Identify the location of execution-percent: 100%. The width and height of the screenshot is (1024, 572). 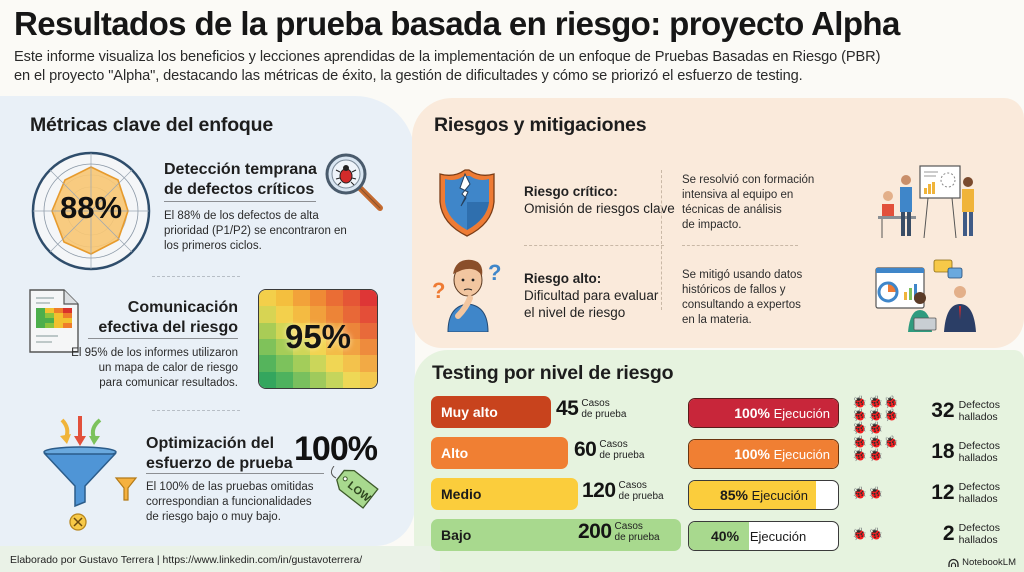
(752, 413).